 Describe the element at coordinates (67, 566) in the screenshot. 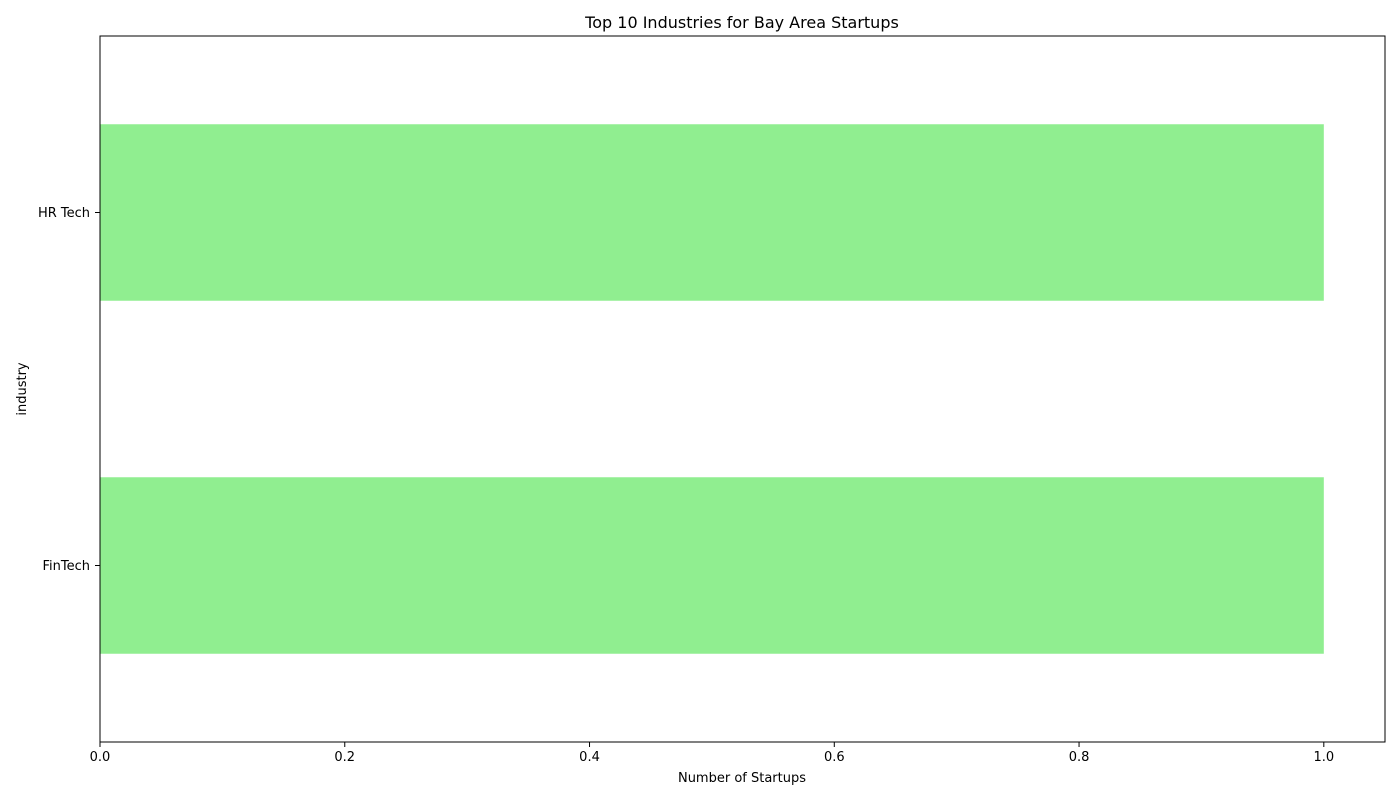

I see `y-tick-label-fintech: FinTech` at that location.